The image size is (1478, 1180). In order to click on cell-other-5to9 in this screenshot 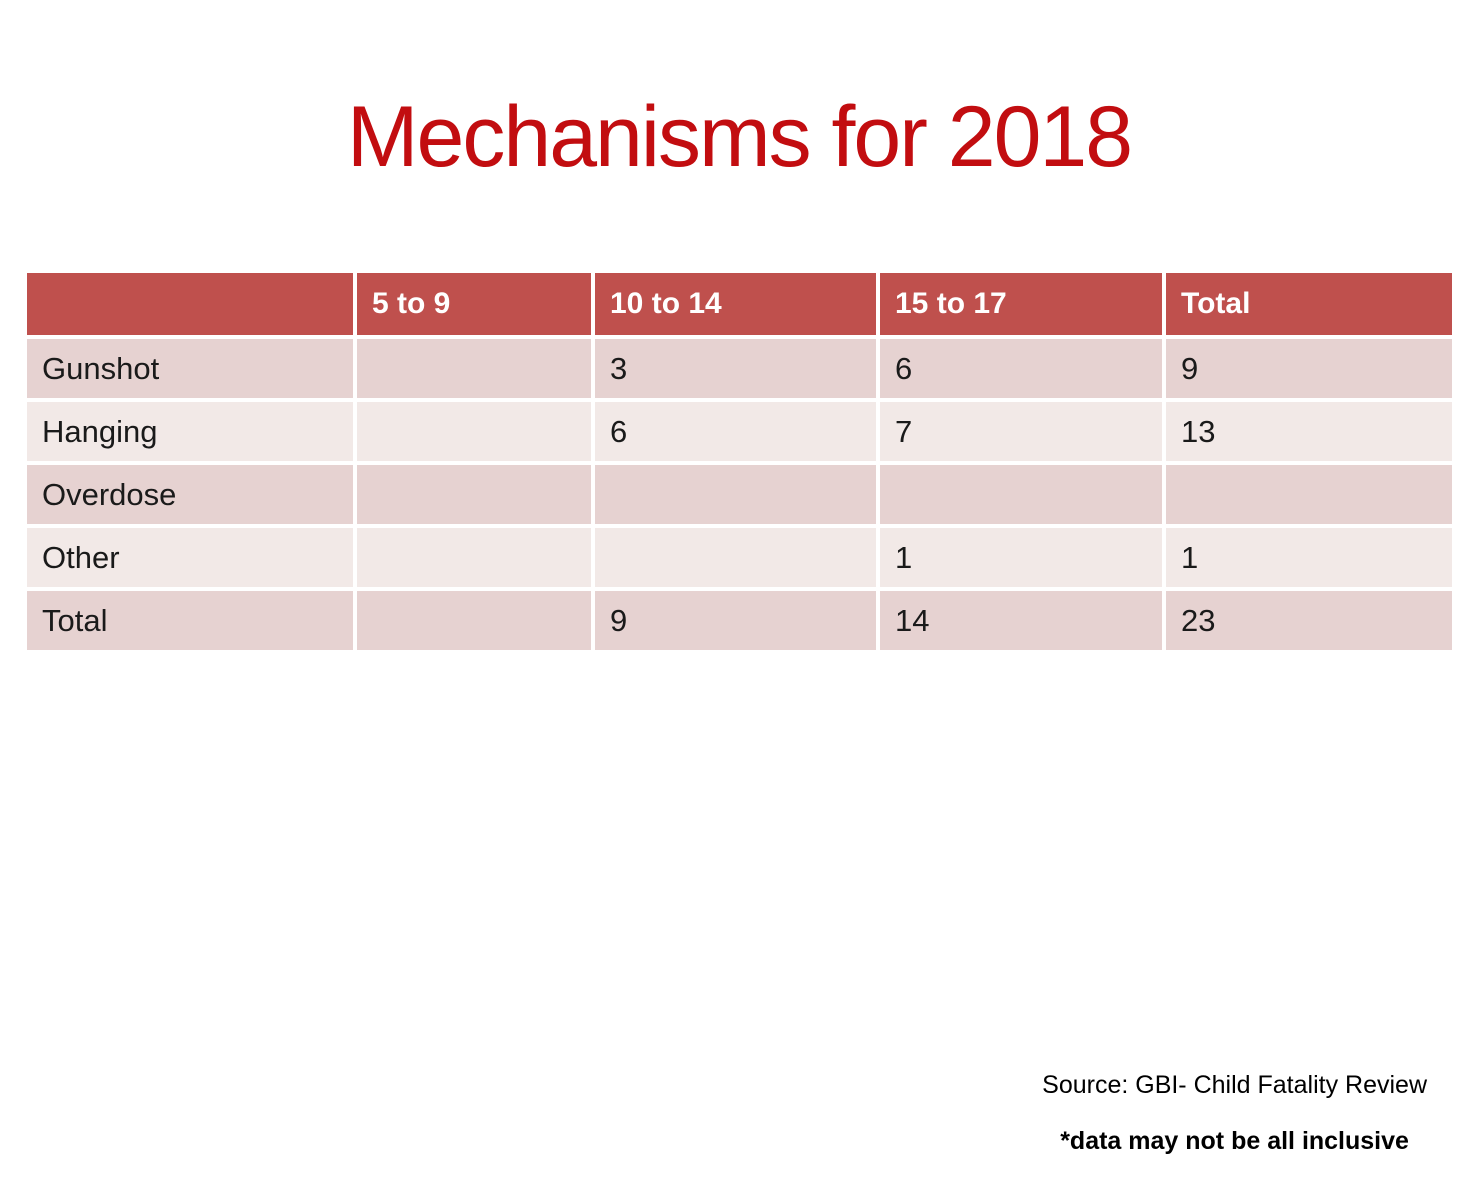, I will do `click(474, 557)`.